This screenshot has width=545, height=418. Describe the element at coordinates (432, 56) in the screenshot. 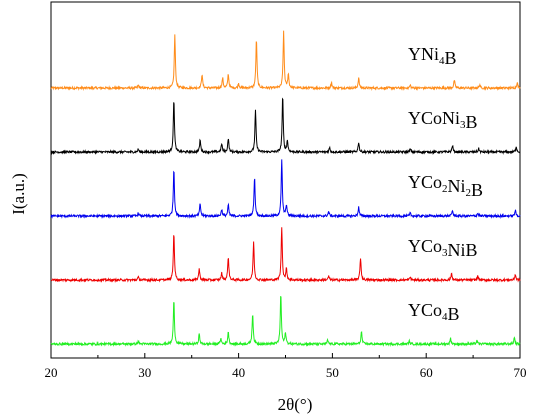

I see `series-label: YNi4B` at that location.